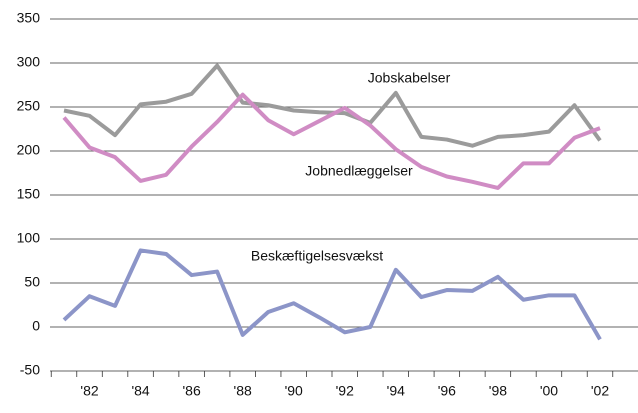 This screenshot has width=638, height=413. What do you see at coordinates (447, 391) in the screenshot?
I see `x-tick-label: '96` at bounding box center [447, 391].